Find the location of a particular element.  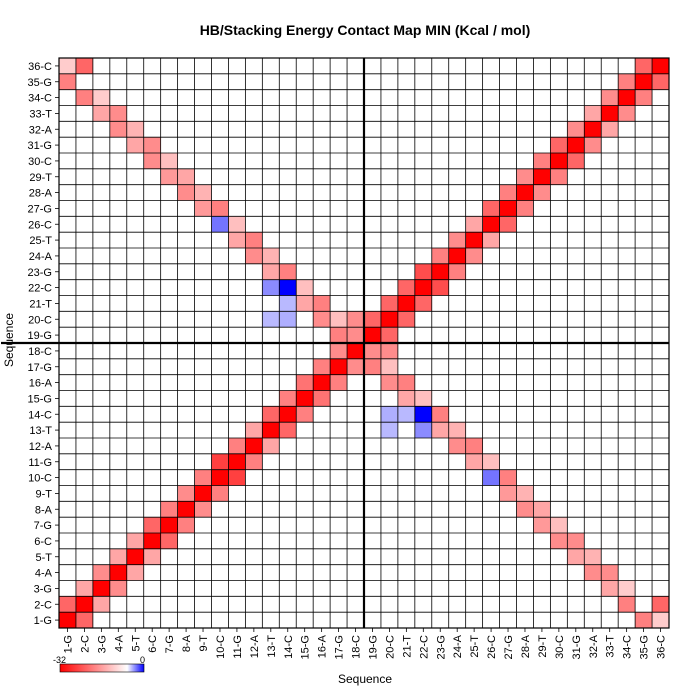

y-tick-label: 3-G is located at coordinates (43, 589).